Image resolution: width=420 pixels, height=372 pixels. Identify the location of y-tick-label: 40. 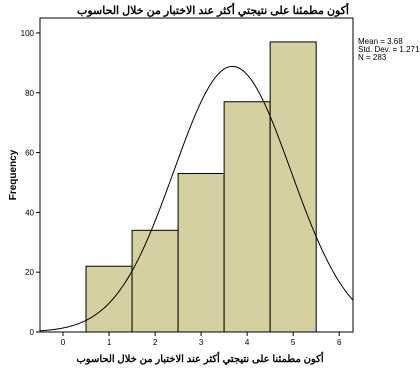
(29, 212).